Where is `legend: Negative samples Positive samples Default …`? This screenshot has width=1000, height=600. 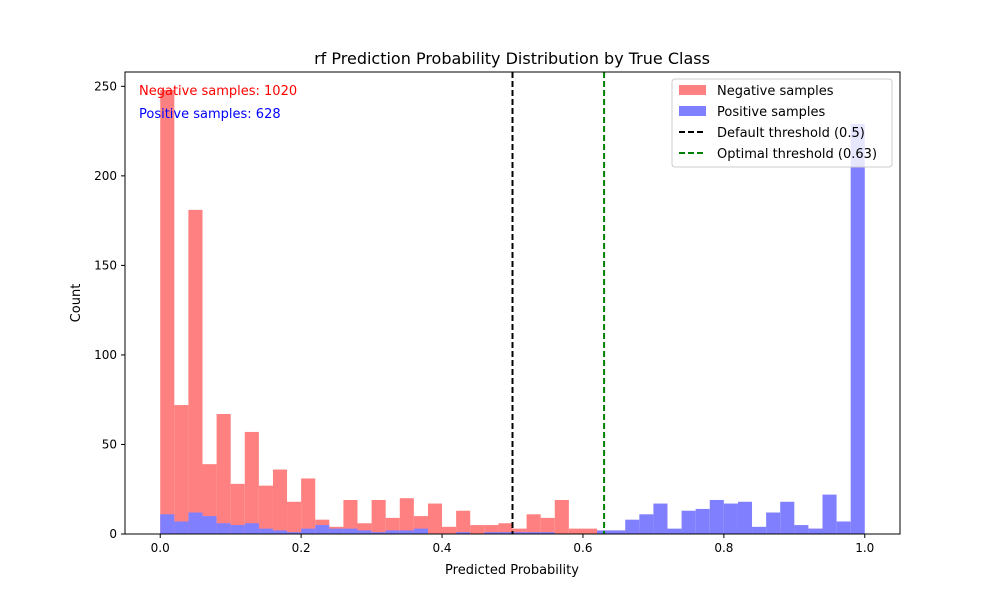 legend: Negative samples Positive samples Default … is located at coordinates (782, 123).